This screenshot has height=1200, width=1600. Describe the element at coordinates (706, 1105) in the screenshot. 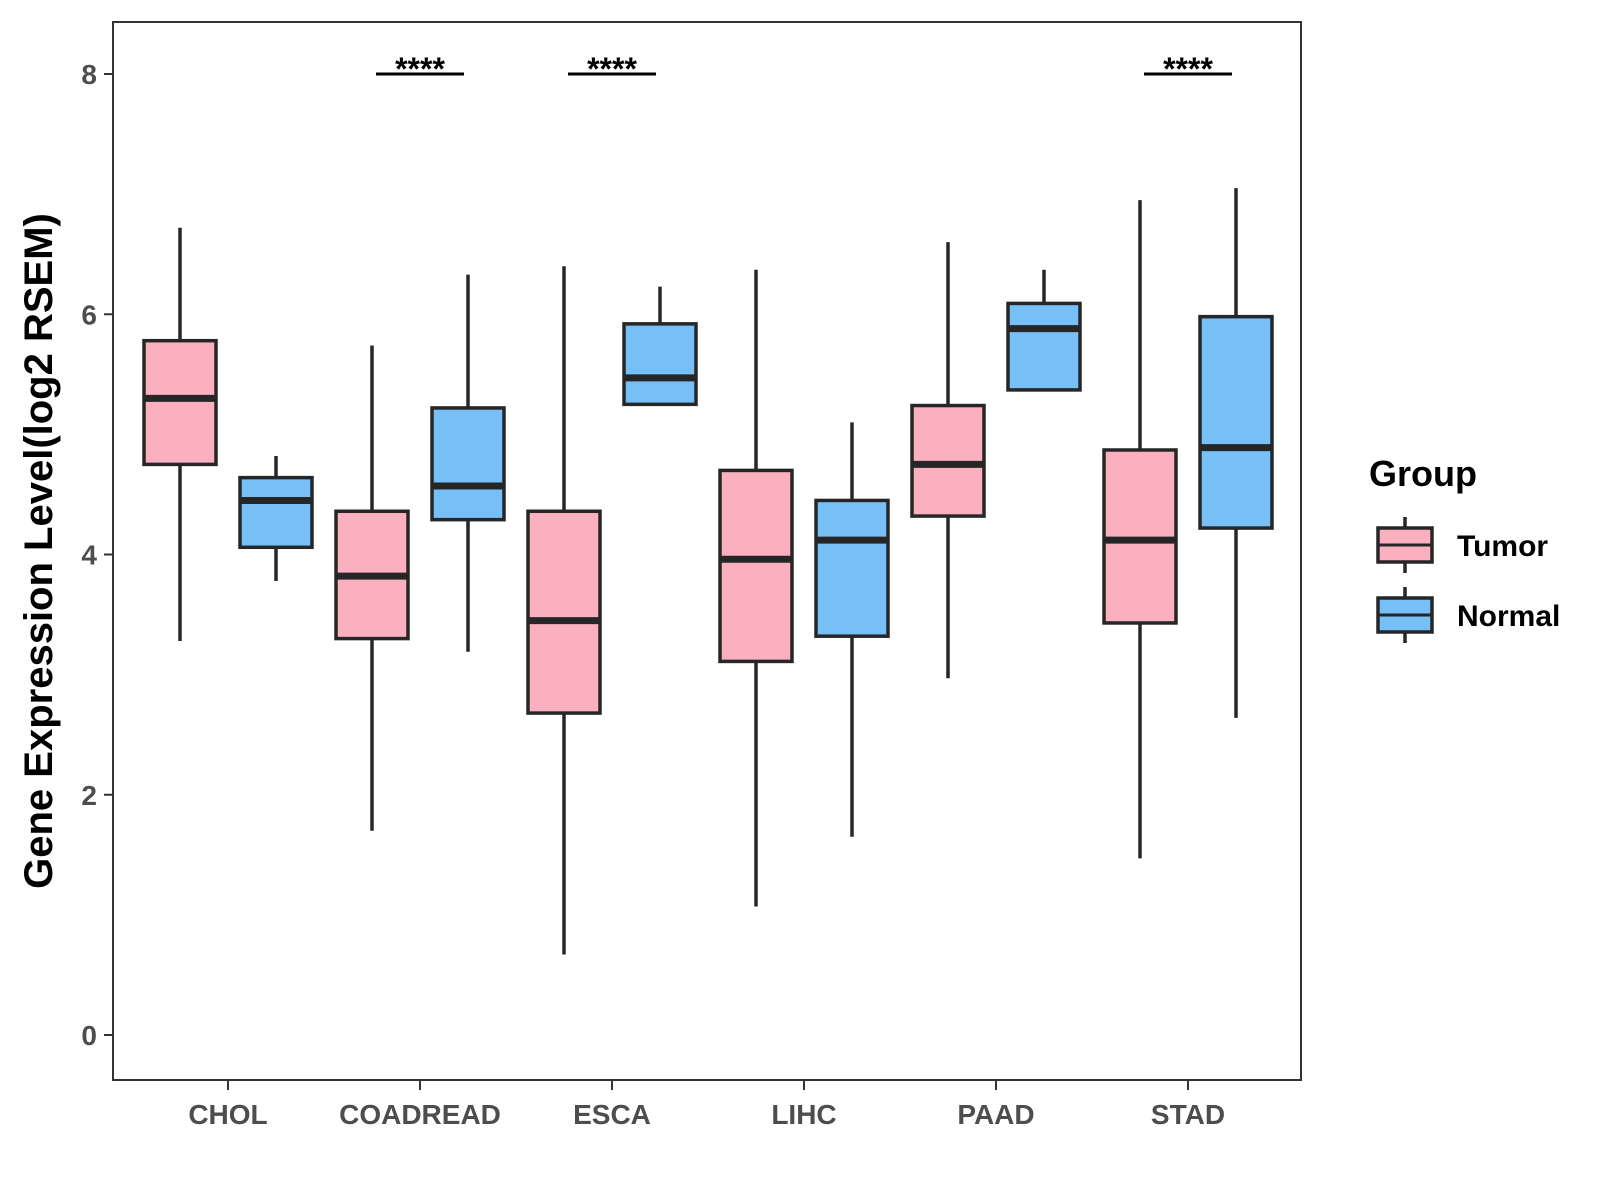

I see `x-axis: CHOL COADREAD ESCA LIHC PAAD STAD` at that location.